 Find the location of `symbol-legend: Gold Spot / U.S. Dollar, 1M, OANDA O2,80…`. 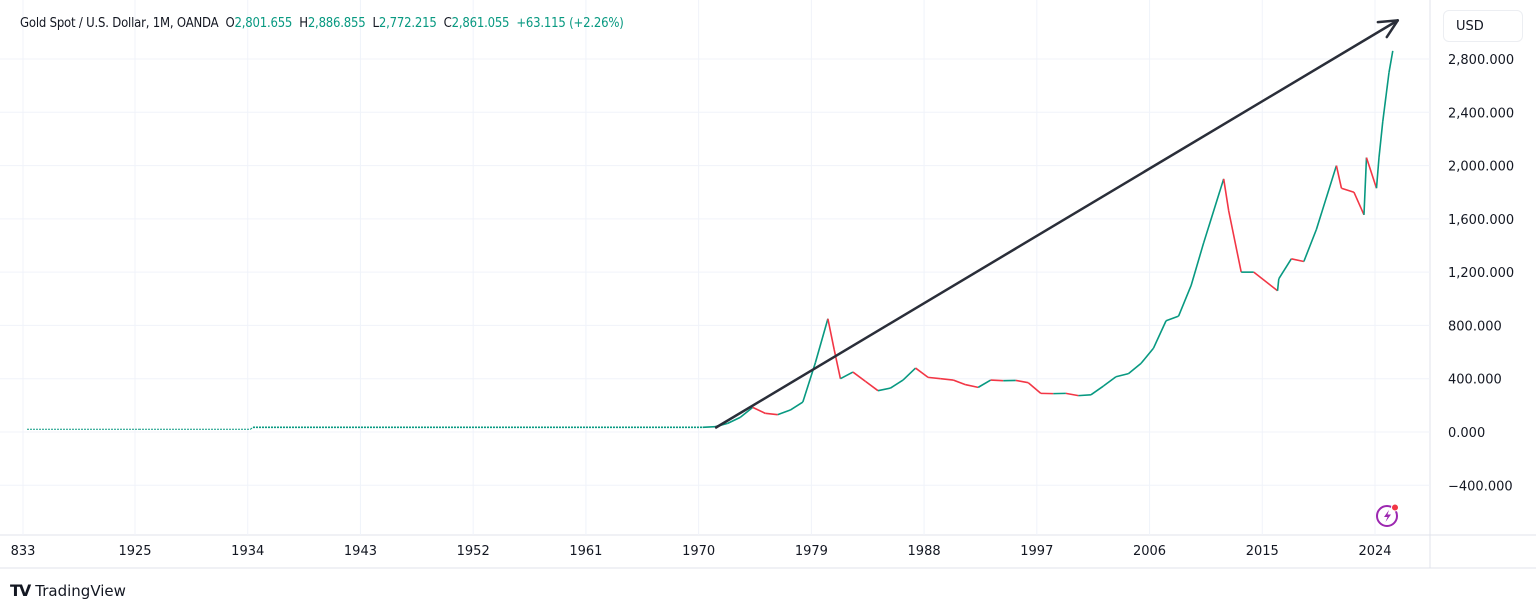

symbol-legend: Gold Spot / U.S. Dollar, 1M, OANDA O2,80… is located at coordinates (322, 23).